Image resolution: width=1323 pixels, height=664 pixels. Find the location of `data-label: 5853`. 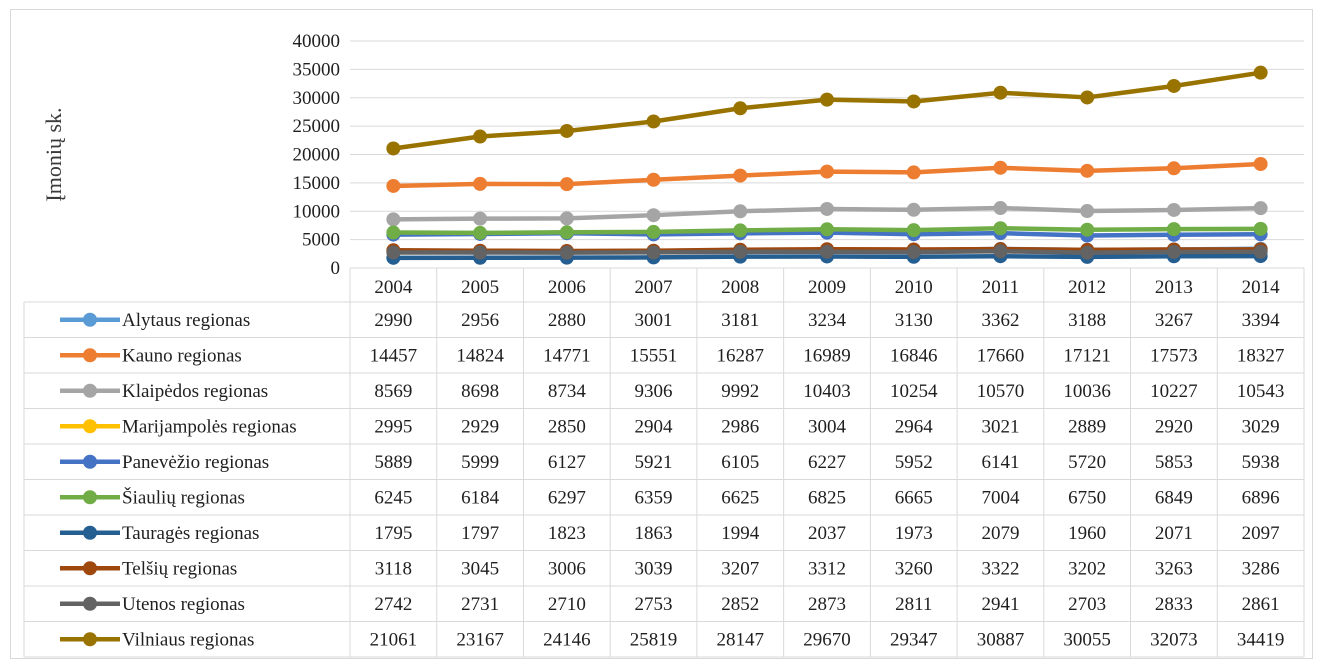

data-label: 5853 is located at coordinates (1174, 462).